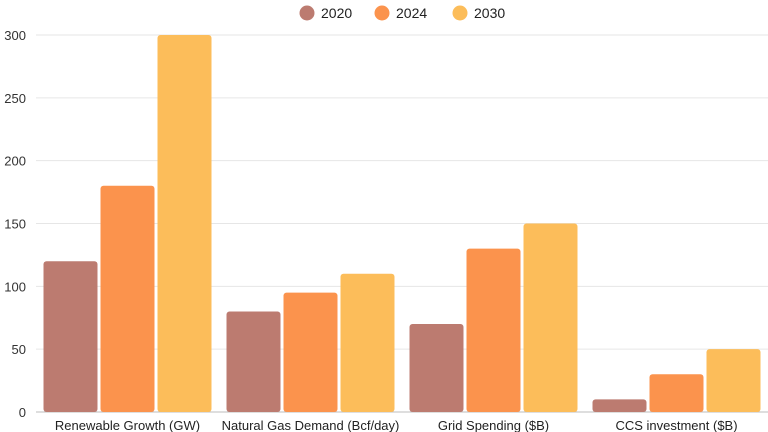 The image size is (768, 432). What do you see at coordinates (15, 98) in the screenshot?
I see `y-tick-label: 250` at bounding box center [15, 98].